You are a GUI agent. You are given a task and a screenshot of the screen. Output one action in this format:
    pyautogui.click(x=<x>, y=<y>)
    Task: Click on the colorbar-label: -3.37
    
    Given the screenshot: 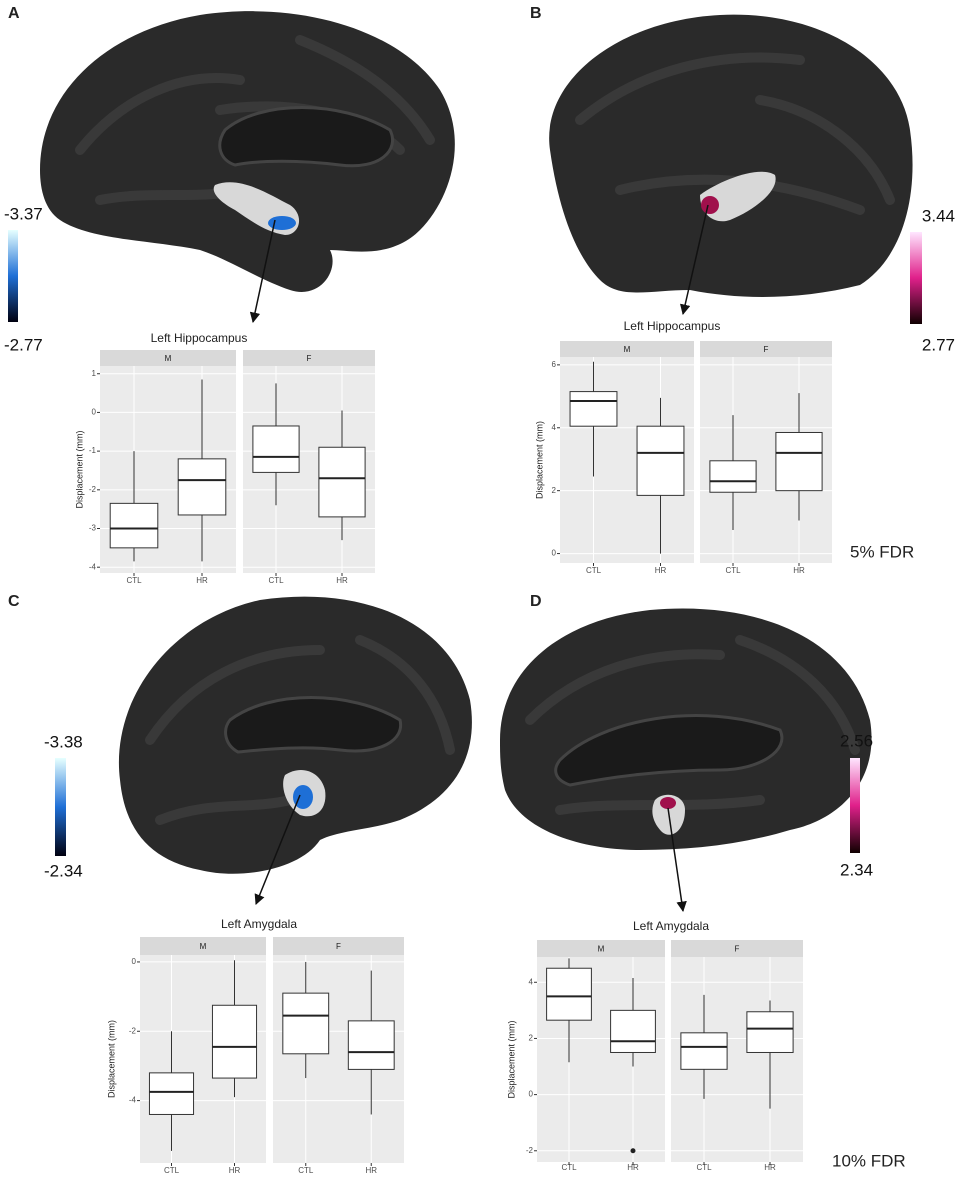 What is the action you would take?
    pyautogui.click(x=23, y=213)
    